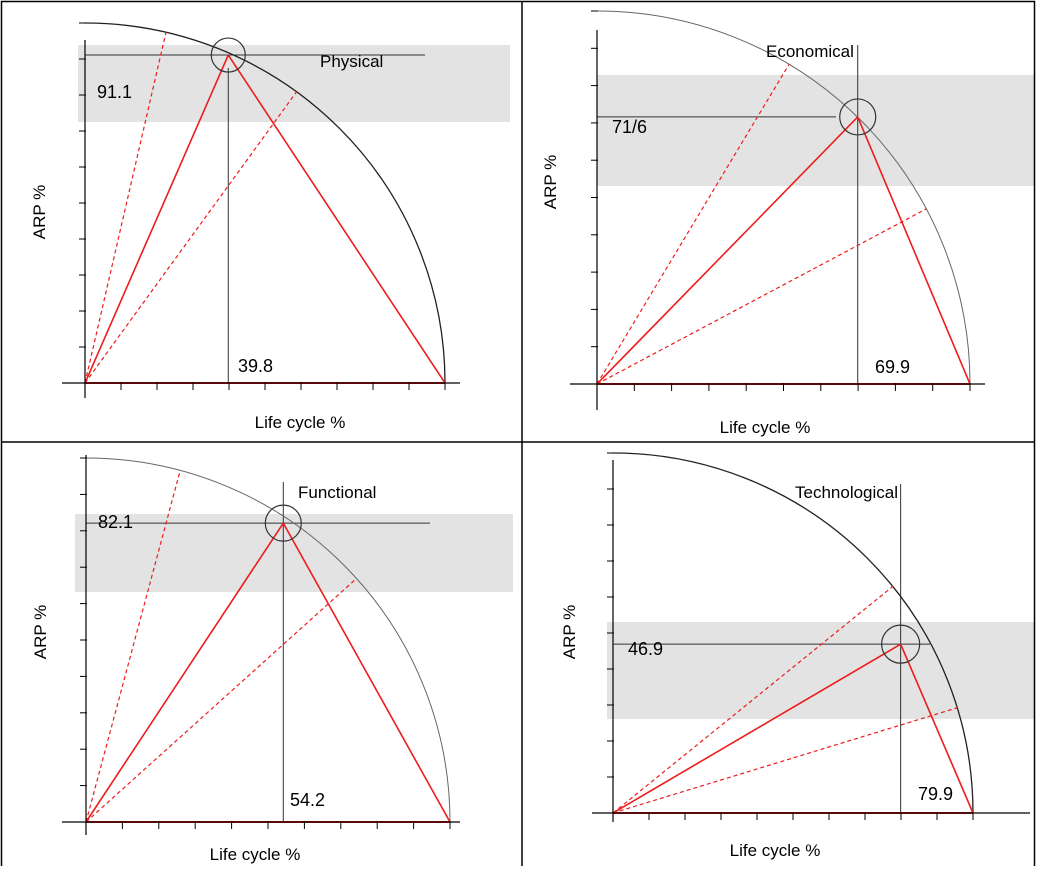 This screenshot has height=871, width=1038. I want to click on y-value-label: 71/6, so click(629, 127).